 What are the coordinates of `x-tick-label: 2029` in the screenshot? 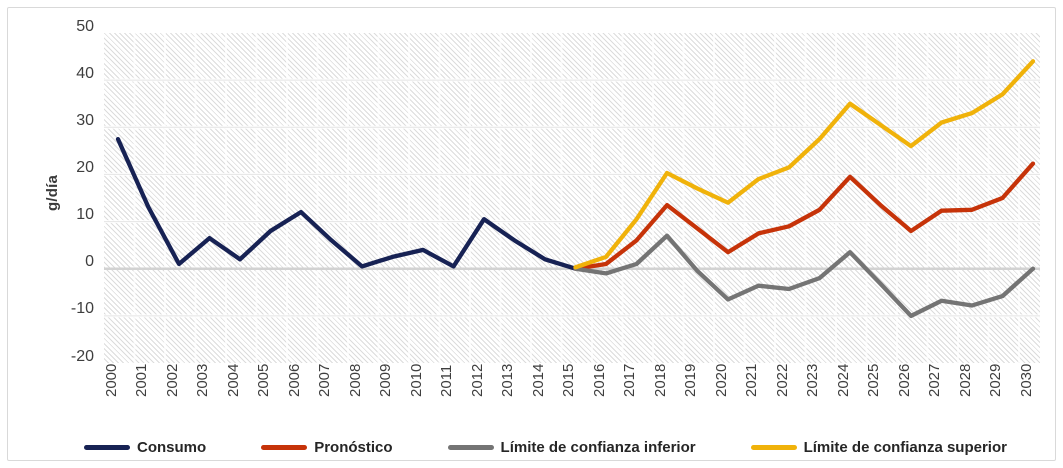 It's located at (995, 380).